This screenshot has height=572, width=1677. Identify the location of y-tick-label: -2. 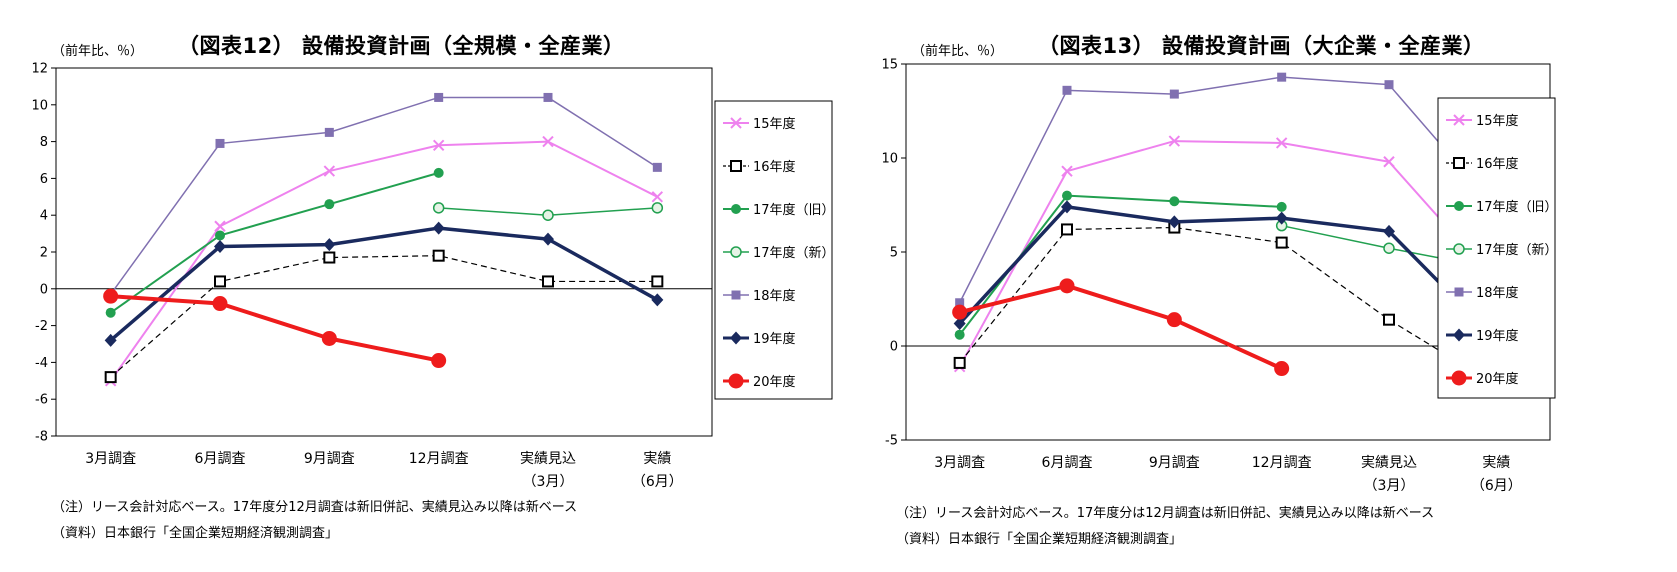
(41, 326).